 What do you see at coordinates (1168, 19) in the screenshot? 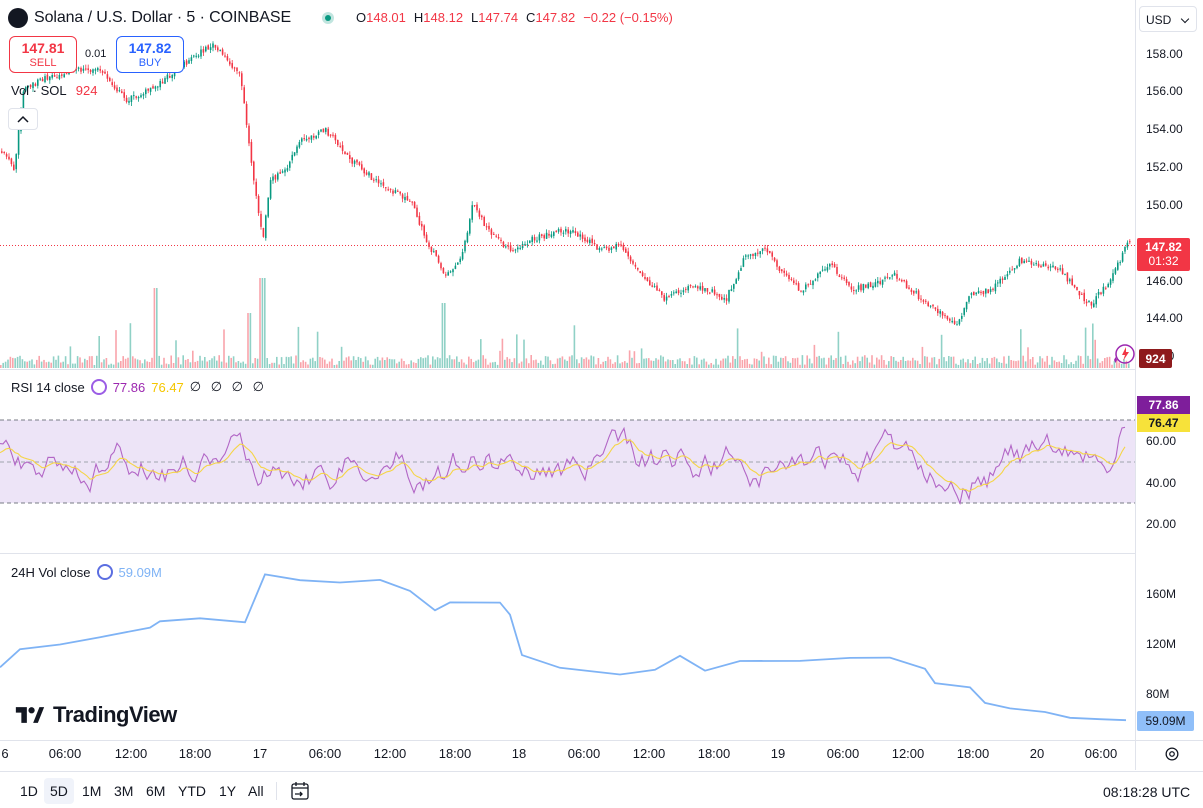
I see `currency-select: USD` at bounding box center [1168, 19].